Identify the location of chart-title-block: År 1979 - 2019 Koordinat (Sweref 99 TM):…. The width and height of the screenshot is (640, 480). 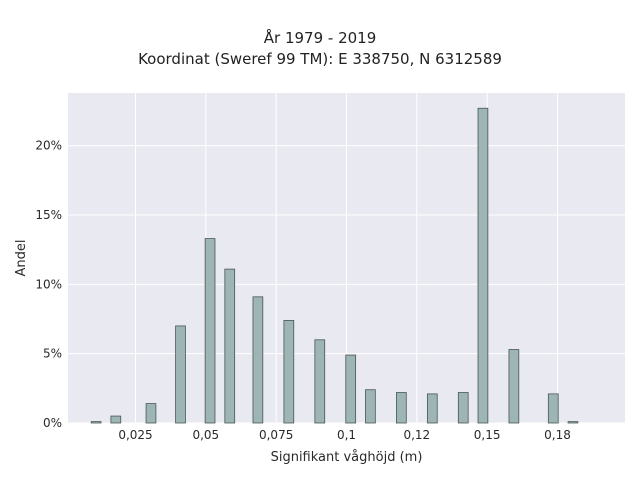
(320, 49).